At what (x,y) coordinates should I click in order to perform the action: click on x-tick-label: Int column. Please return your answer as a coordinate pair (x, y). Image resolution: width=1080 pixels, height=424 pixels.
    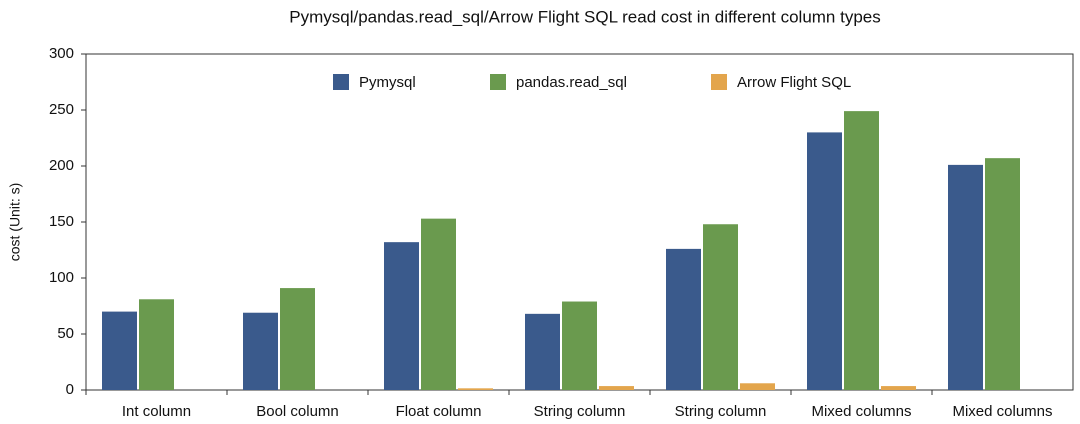
    Looking at the image, I should click on (156, 411).